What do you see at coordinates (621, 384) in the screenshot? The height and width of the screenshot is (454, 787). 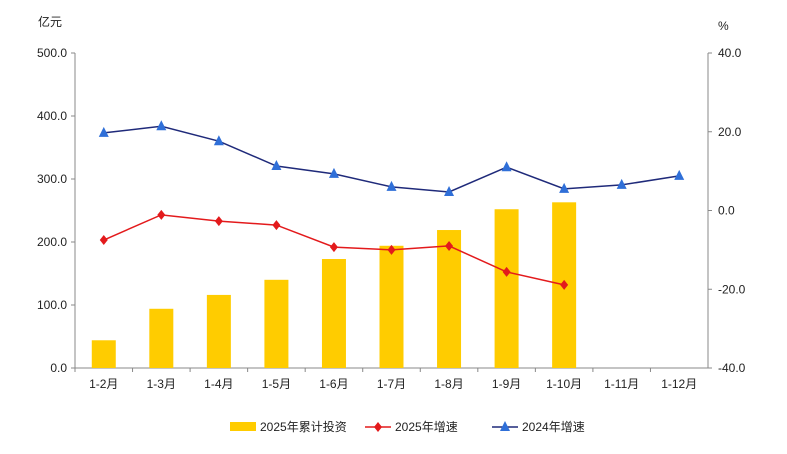 I see `x-tick-label: 1-11月` at bounding box center [621, 384].